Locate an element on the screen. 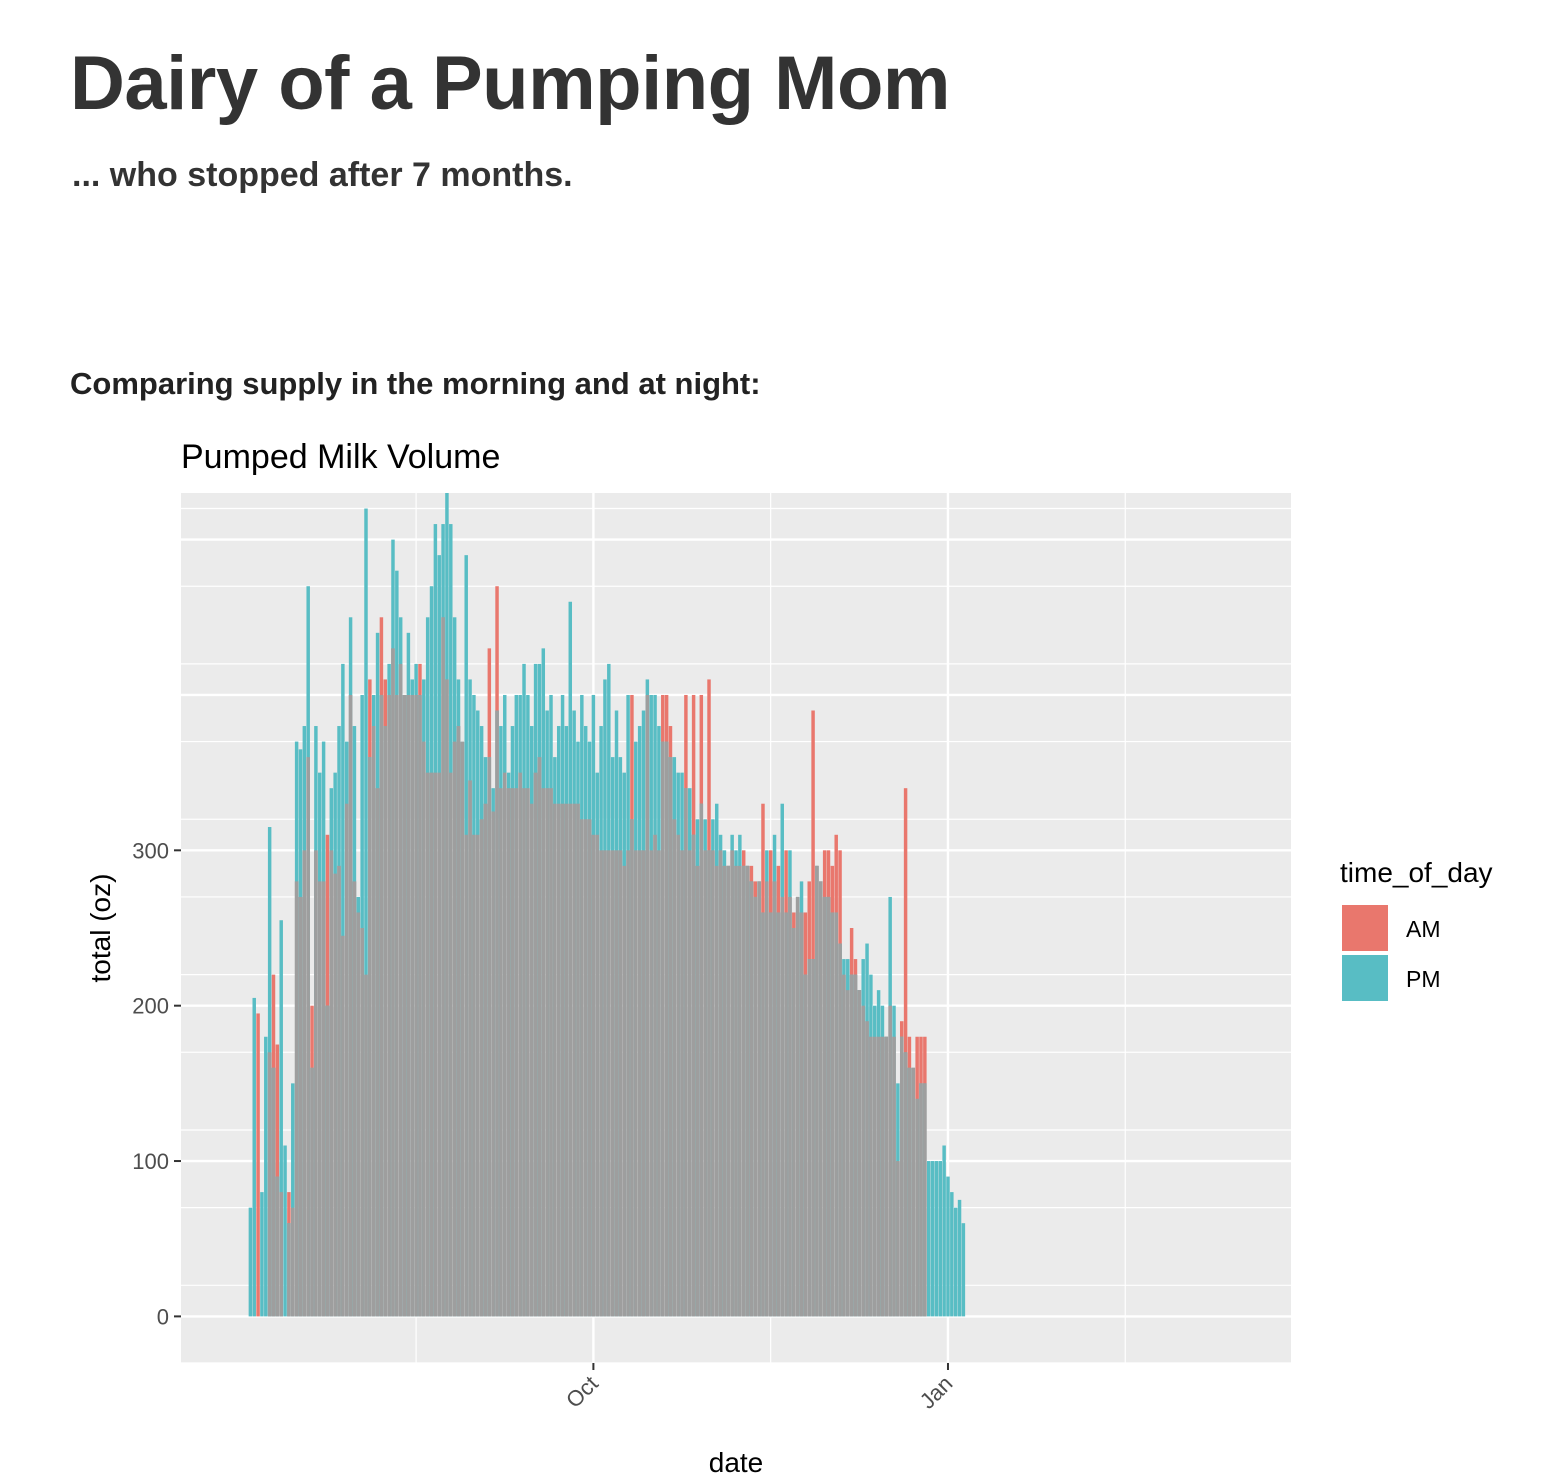 The height and width of the screenshot is (1484, 1552). y-axis: 0 100 200 300 is located at coordinates (156, 1083).